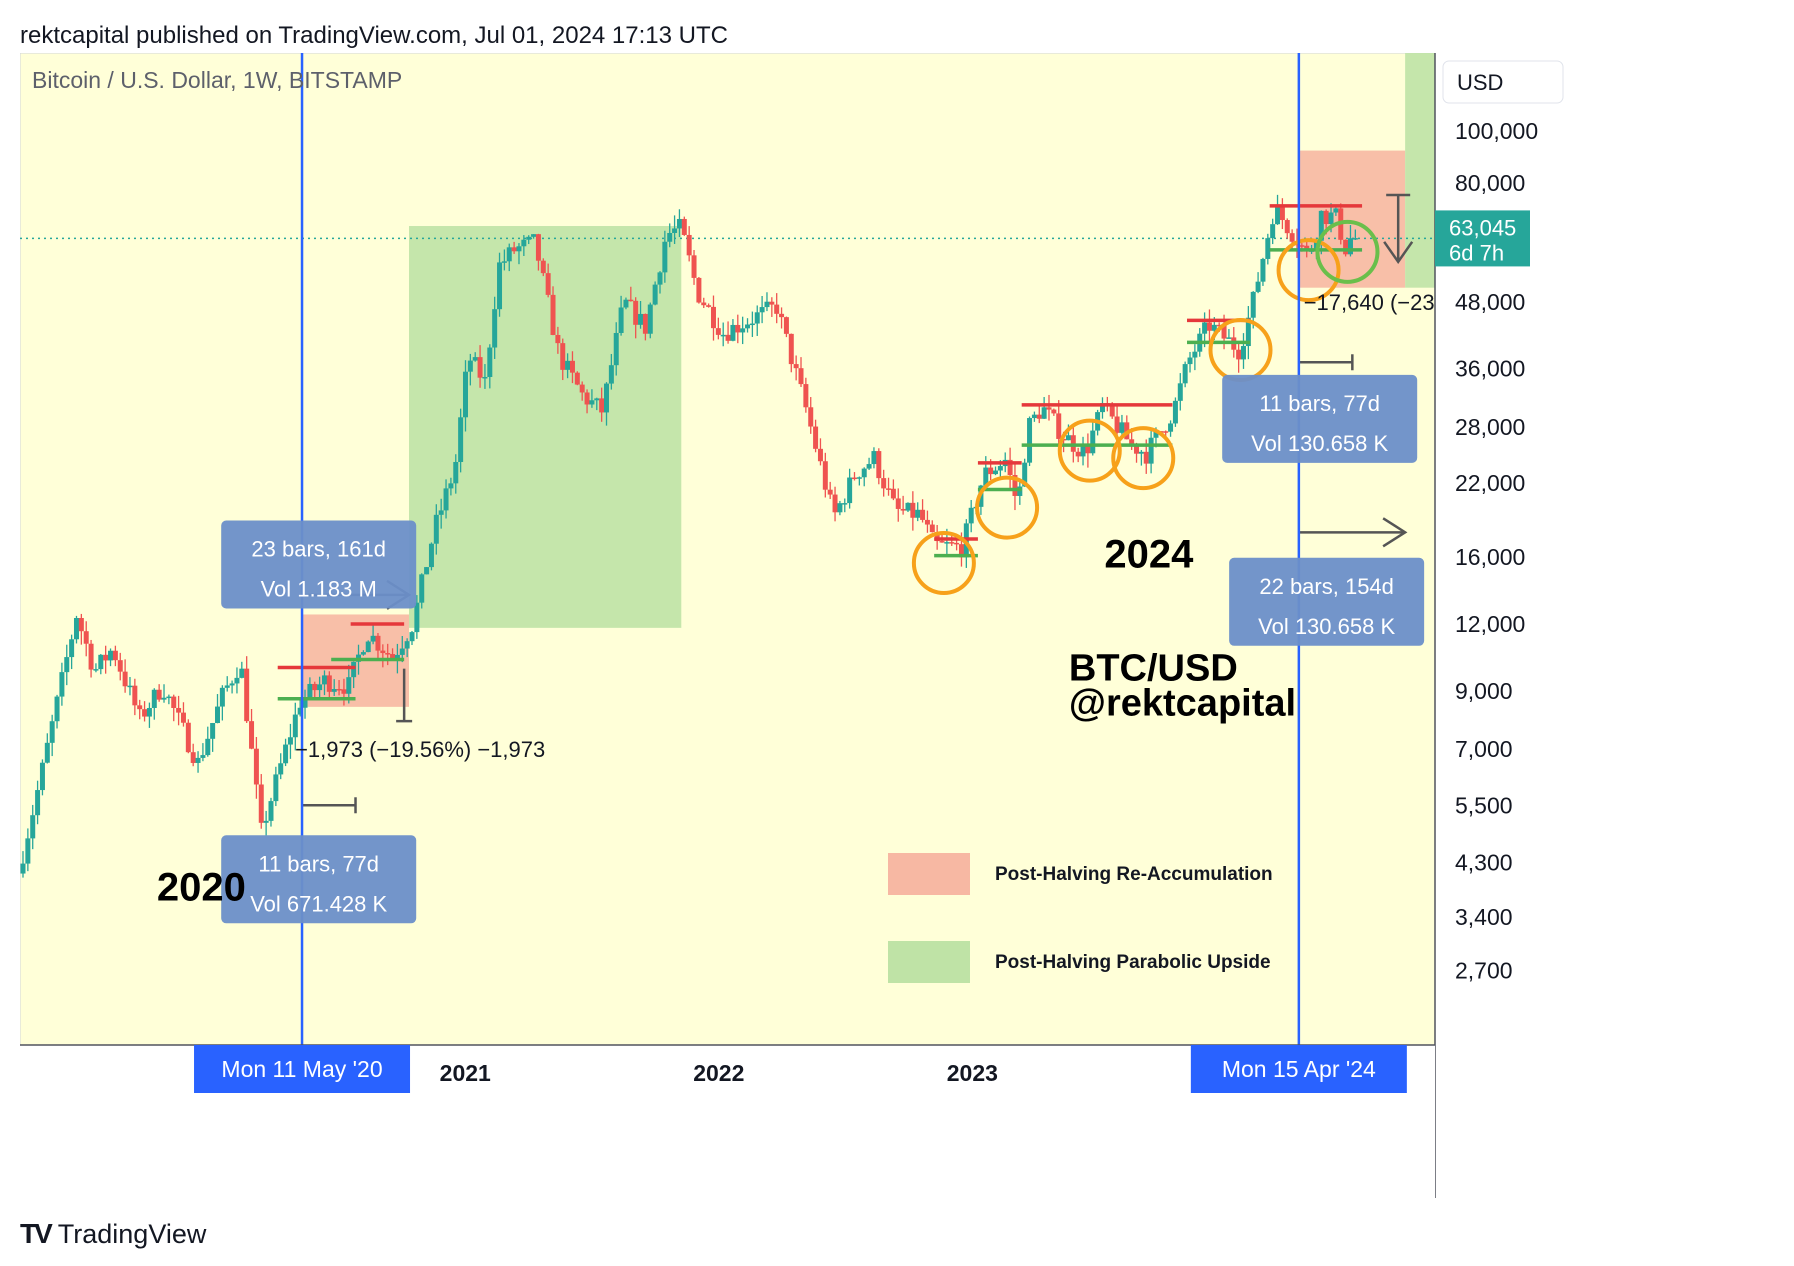  I want to click on highlight-circle, so click(1308, 270).